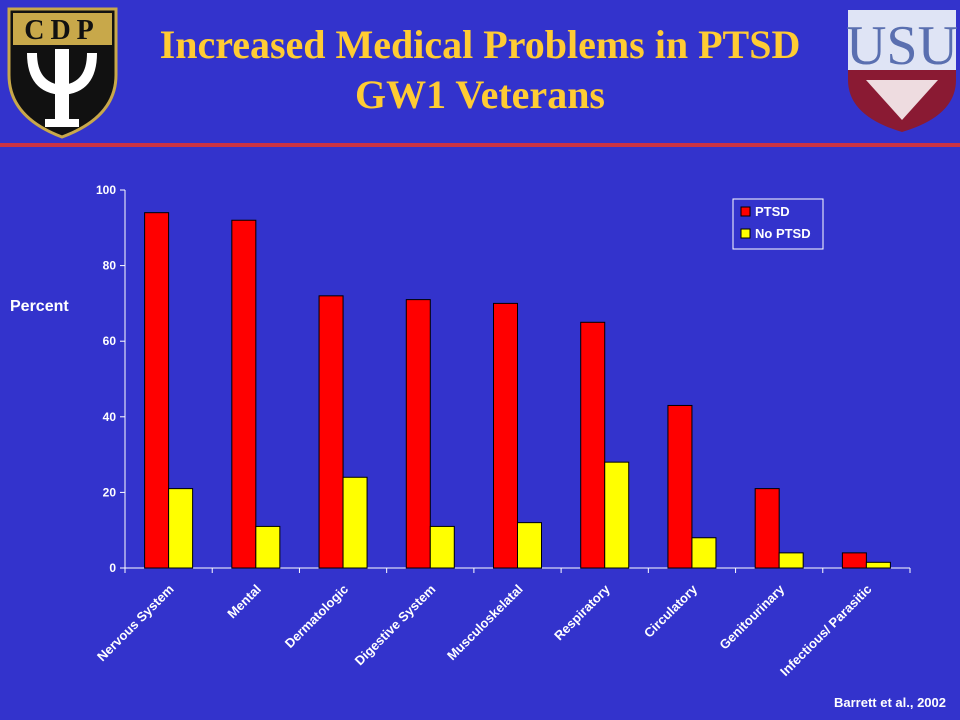  I want to click on legend-label: No PTSD, so click(783, 233).